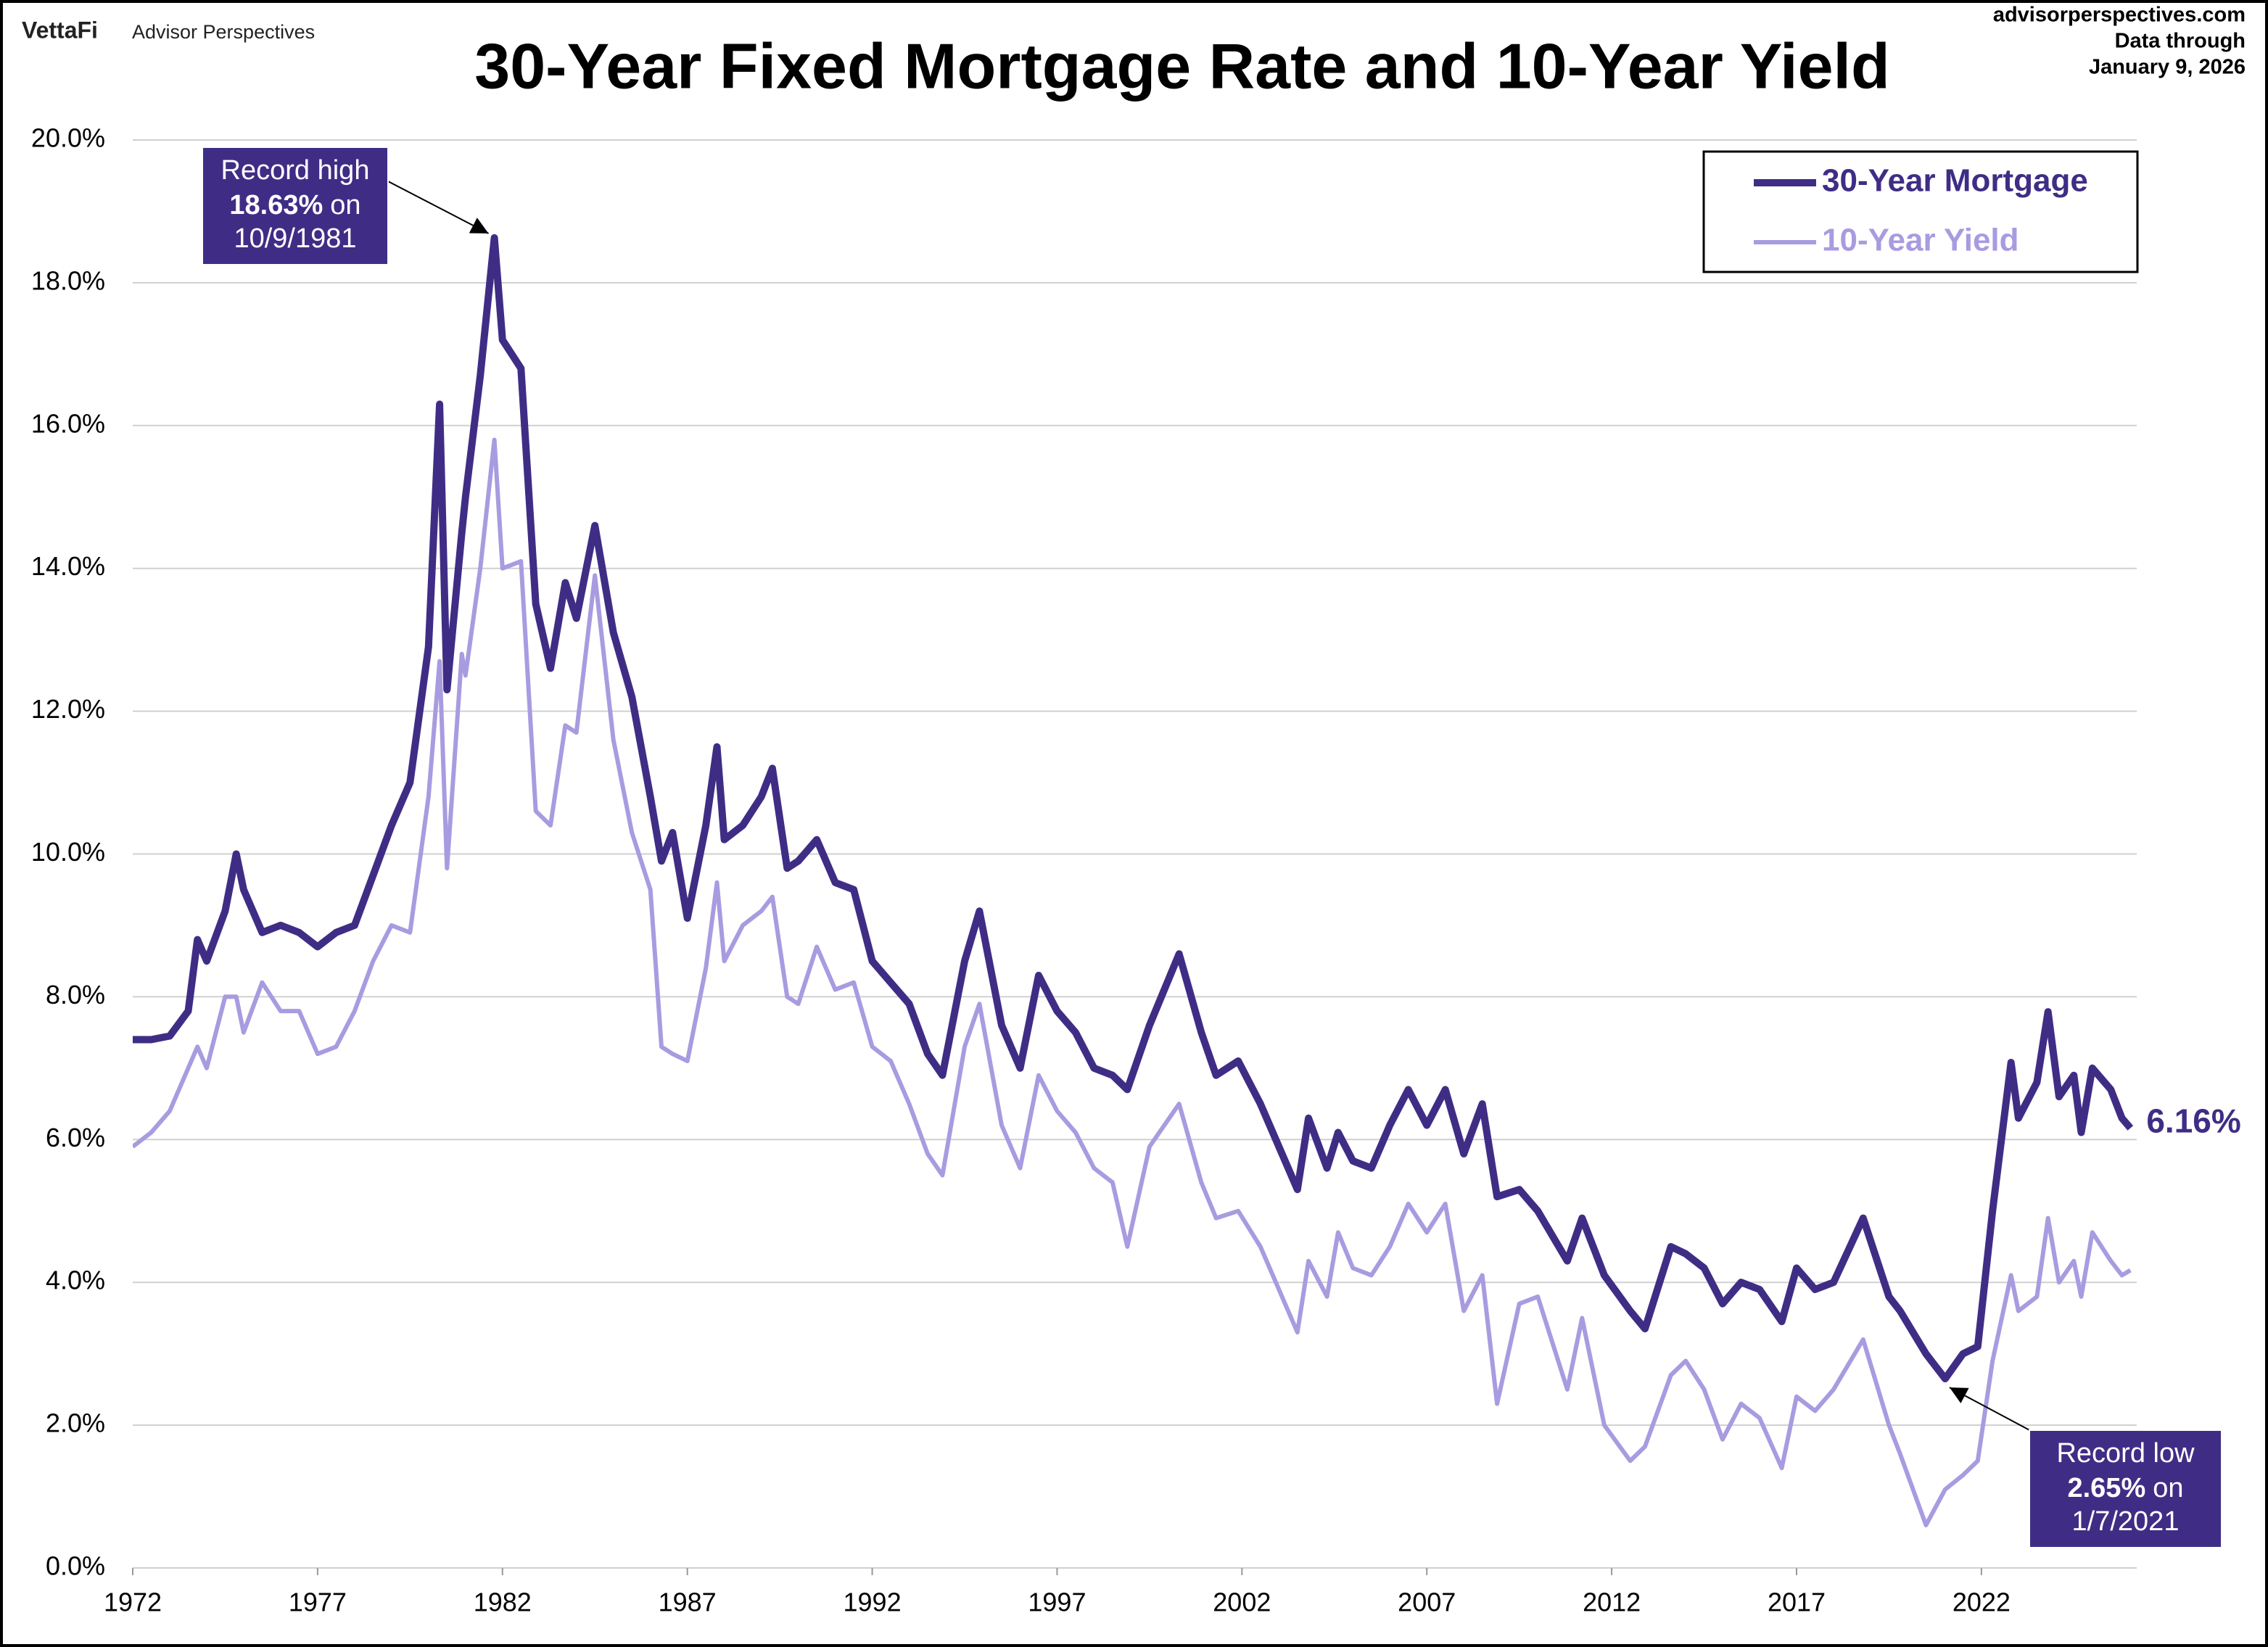 The width and height of the screenshot is (2268, 1647). Describe the element at coordinates (68, 709) in the screenshot. I see `y-tick-label: 12.0%` at that location.